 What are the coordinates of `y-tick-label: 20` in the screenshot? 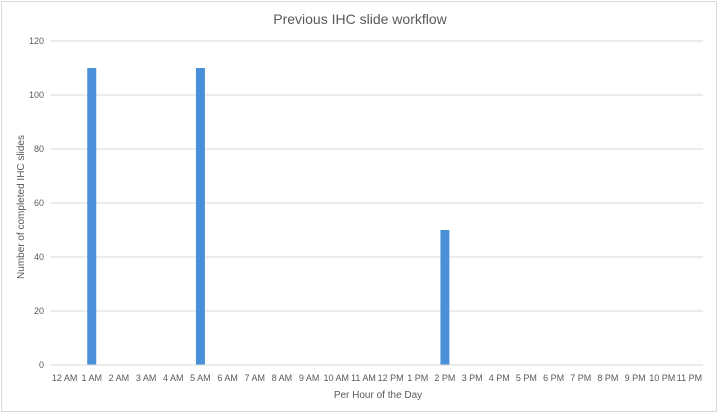 It's located at (39, 311).